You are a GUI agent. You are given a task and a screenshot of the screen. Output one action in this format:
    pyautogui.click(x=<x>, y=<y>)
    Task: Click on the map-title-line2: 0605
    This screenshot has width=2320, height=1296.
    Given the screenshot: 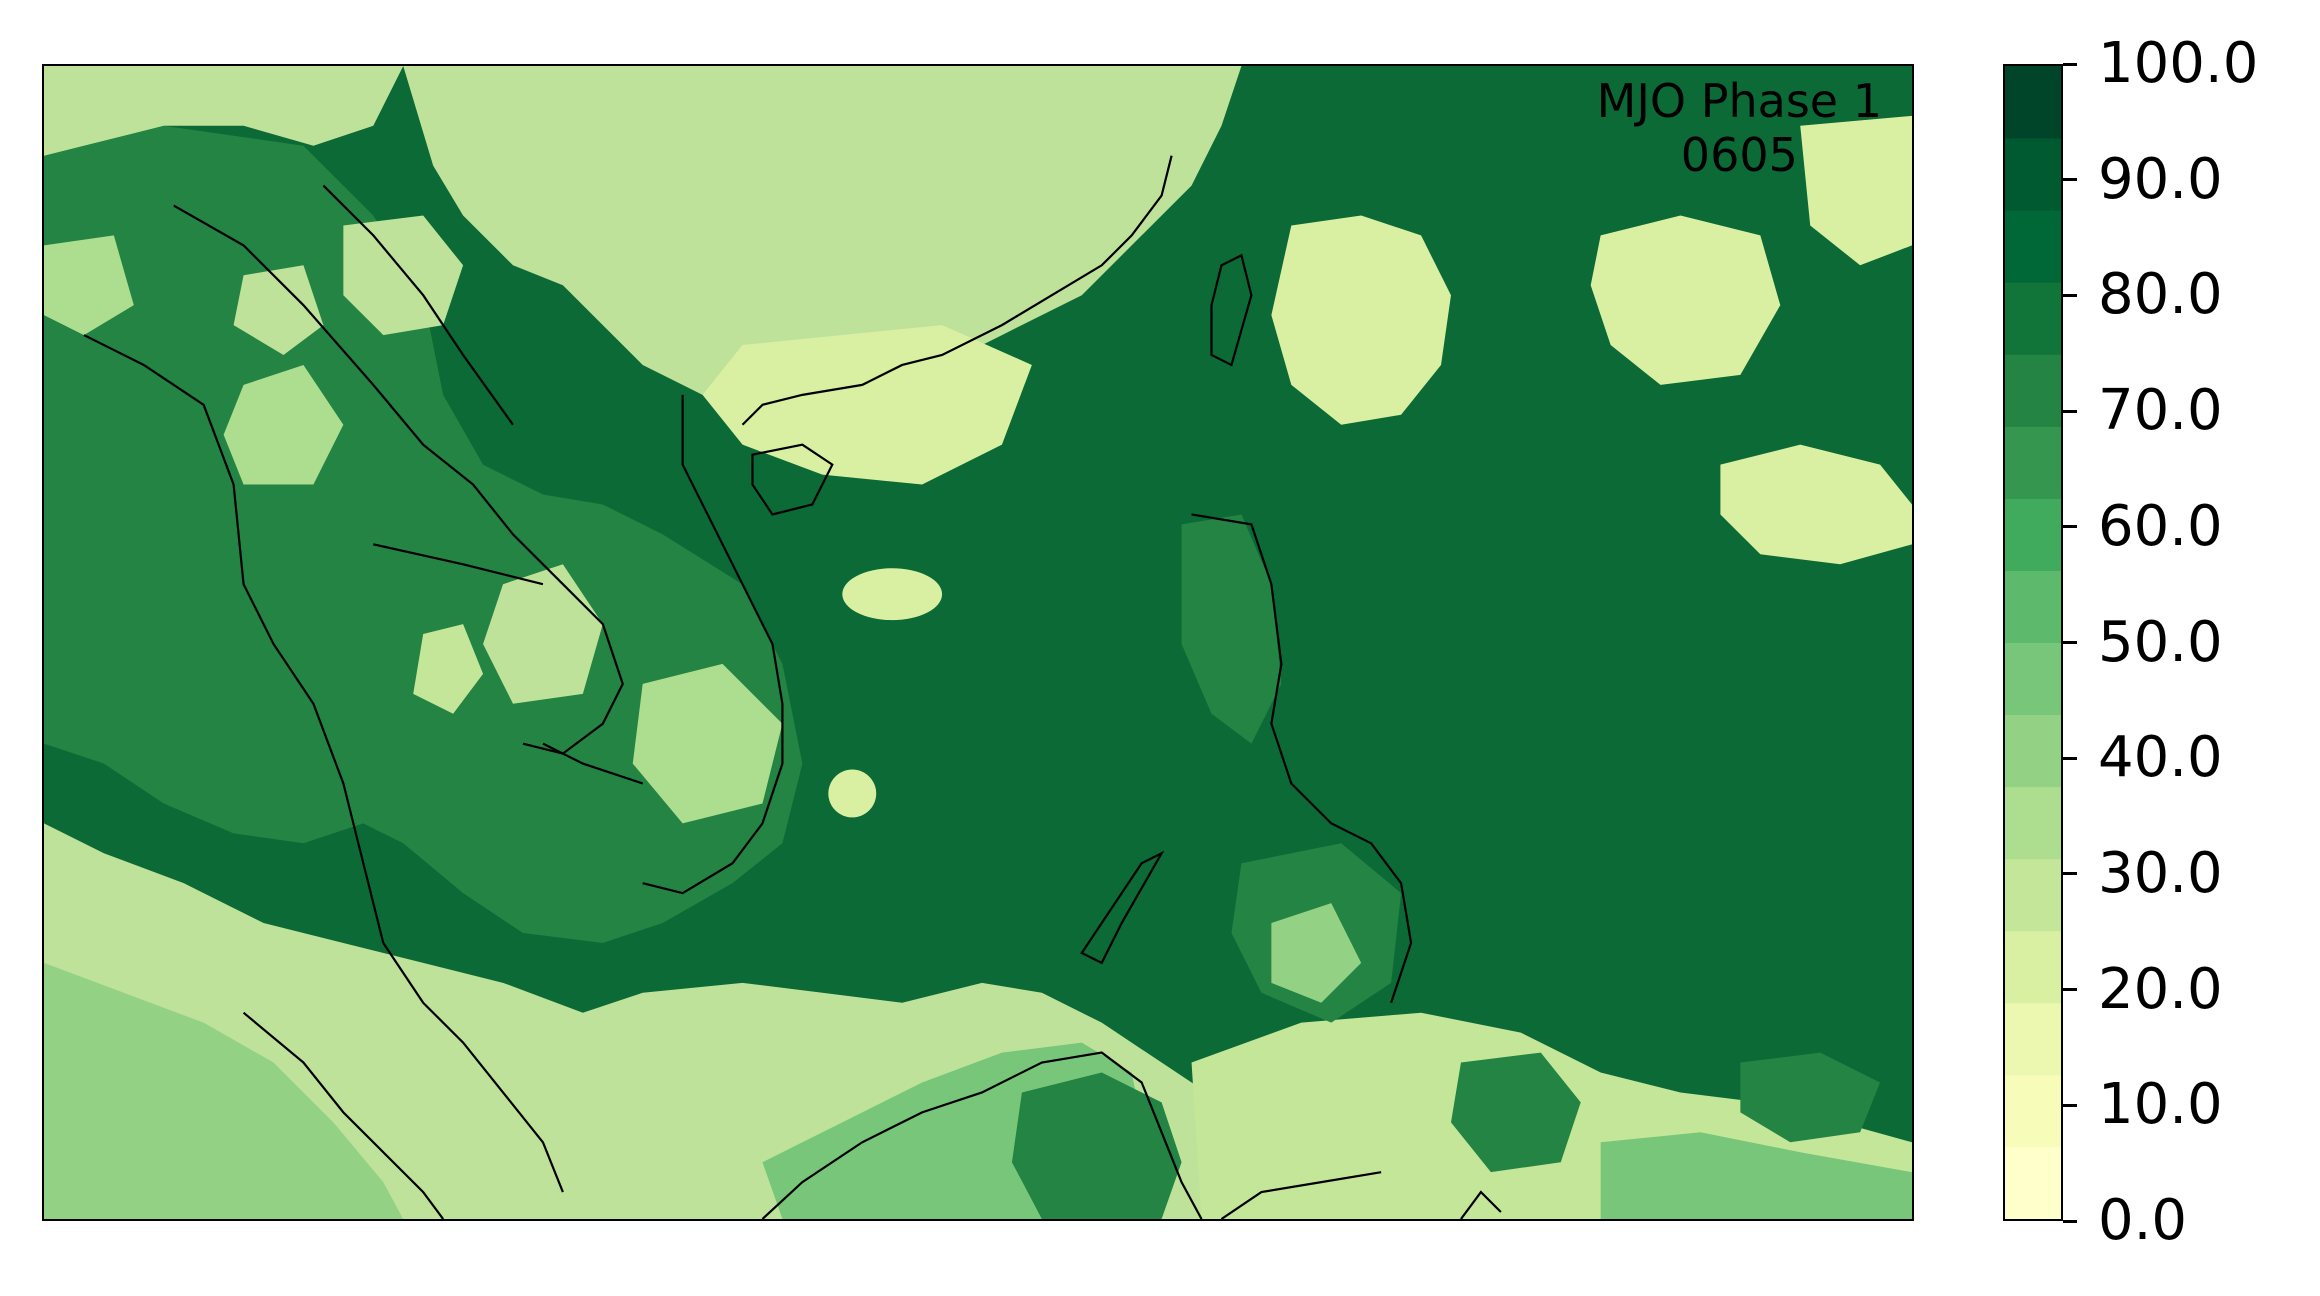 What is the action you would take?
    pyautogui.click(x=1739, y=155)
    